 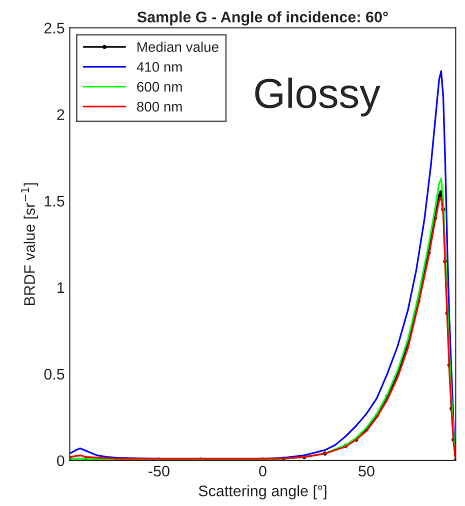 I want to click on legend-label: Median value, so click(x=178, y=47).